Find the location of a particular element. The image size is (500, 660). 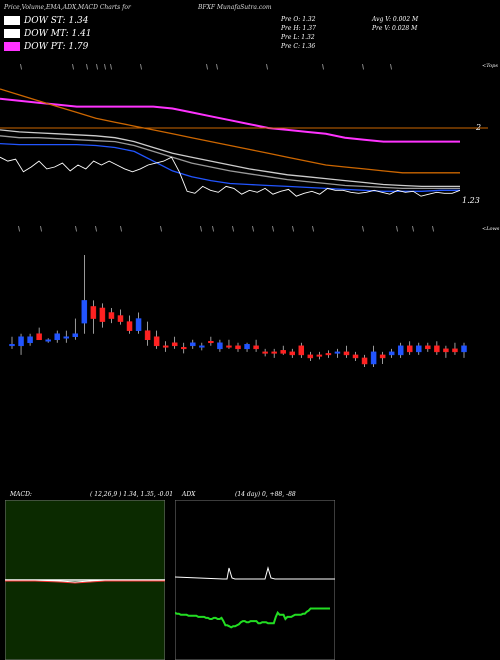

low-marker-8: \ is located at coordinates (233, 229).